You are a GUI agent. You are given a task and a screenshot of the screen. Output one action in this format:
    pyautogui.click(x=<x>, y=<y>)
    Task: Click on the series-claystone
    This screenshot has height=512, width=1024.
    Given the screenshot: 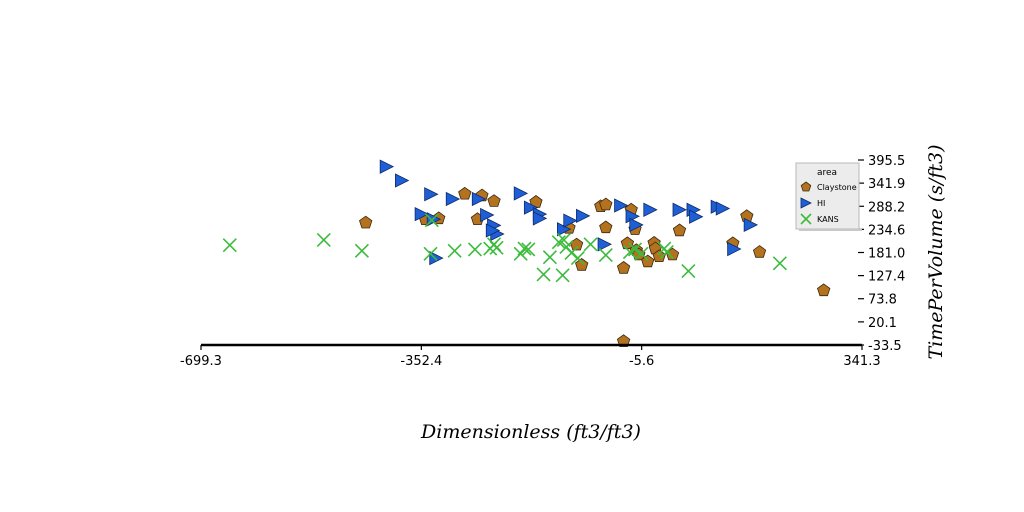 What is the action you would take?
    pyautogui.click(x=595, y=267)
    